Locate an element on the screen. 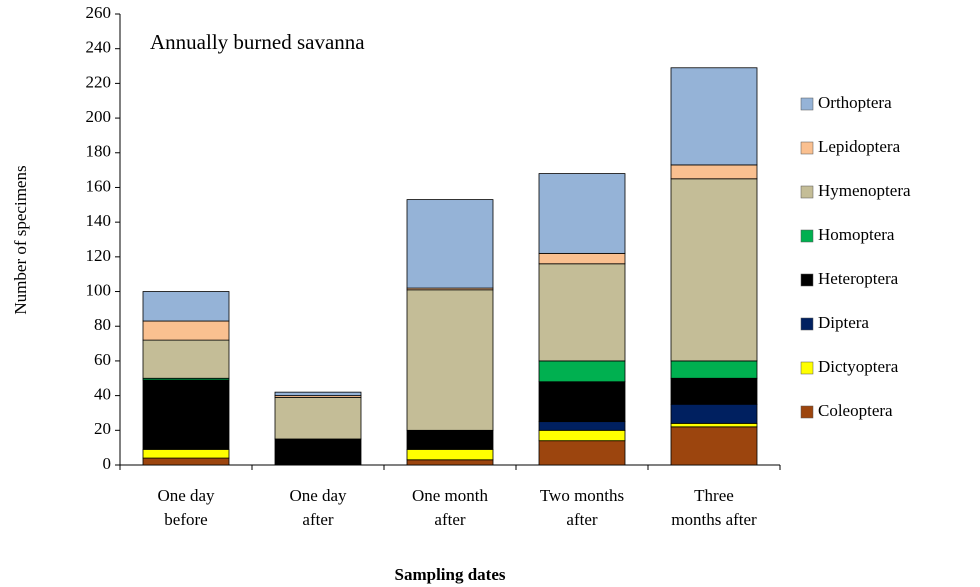 The image size is (980, 587). legend-label: Dictyoptera is located at coordinates (858, 366).